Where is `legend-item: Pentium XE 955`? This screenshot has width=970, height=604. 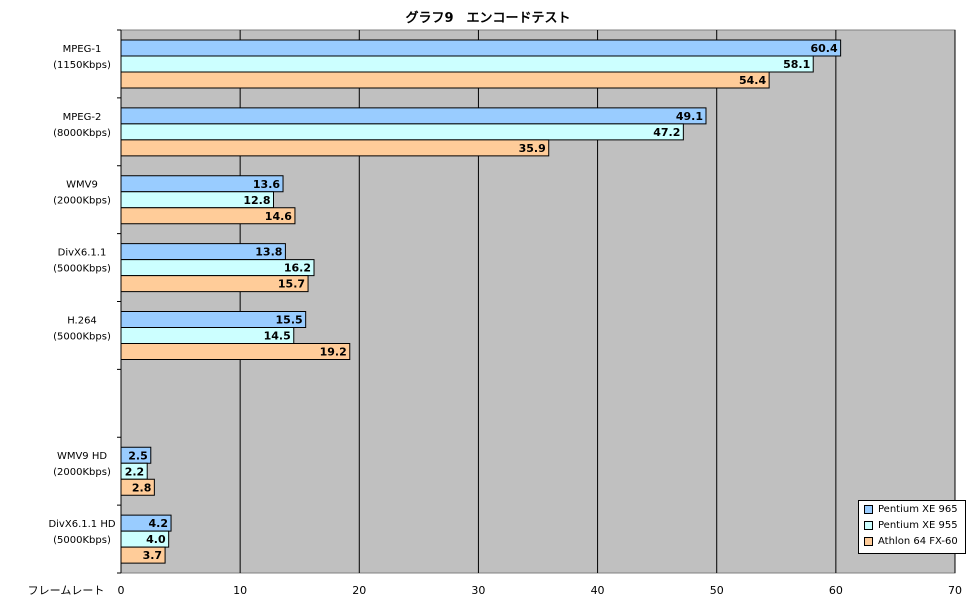
legend-item: Pentium XE 955 is located at coordinates (912, 525).